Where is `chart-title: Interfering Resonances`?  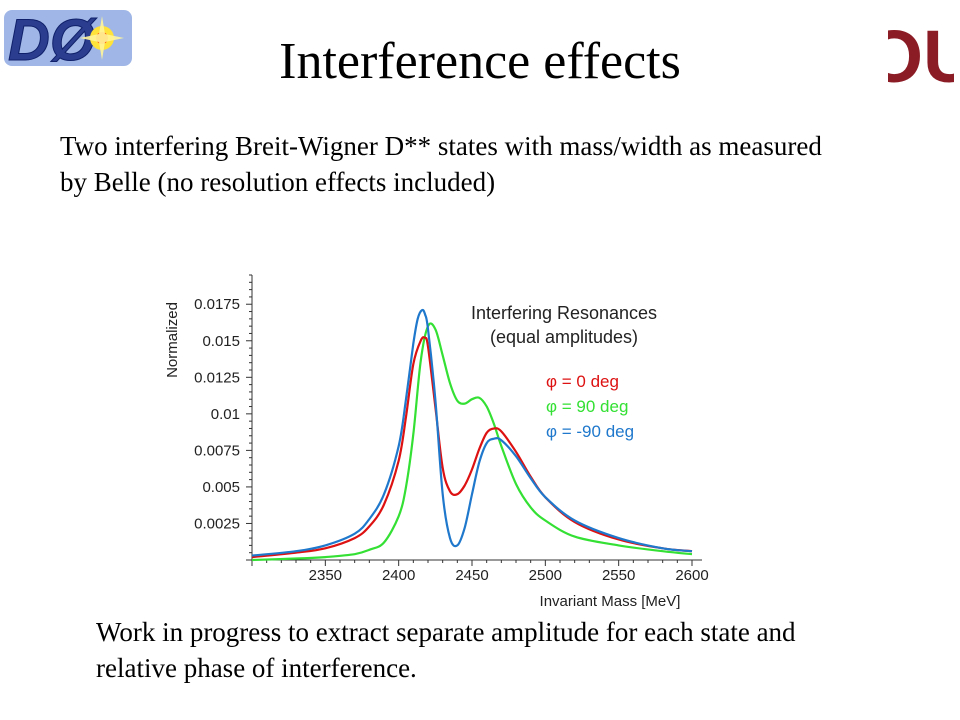 chart-title: Interfering Resonances is located at coordinates (564, 313).